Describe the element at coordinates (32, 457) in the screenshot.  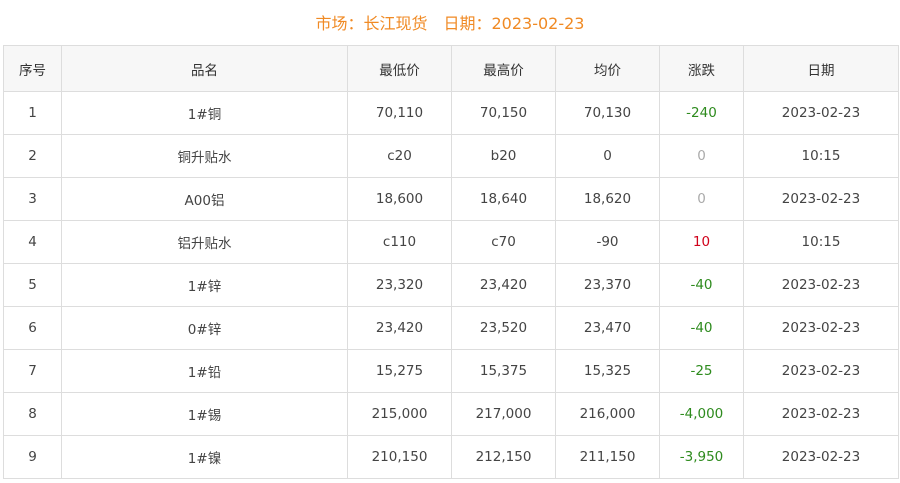
I see `table-cell: 9` at that location.